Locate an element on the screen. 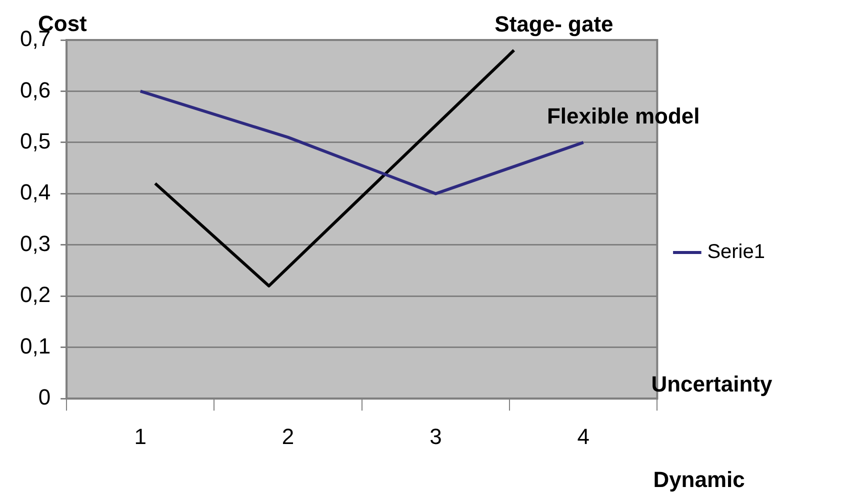  x-tick-label: 3 is located at coordinates (436, 436).